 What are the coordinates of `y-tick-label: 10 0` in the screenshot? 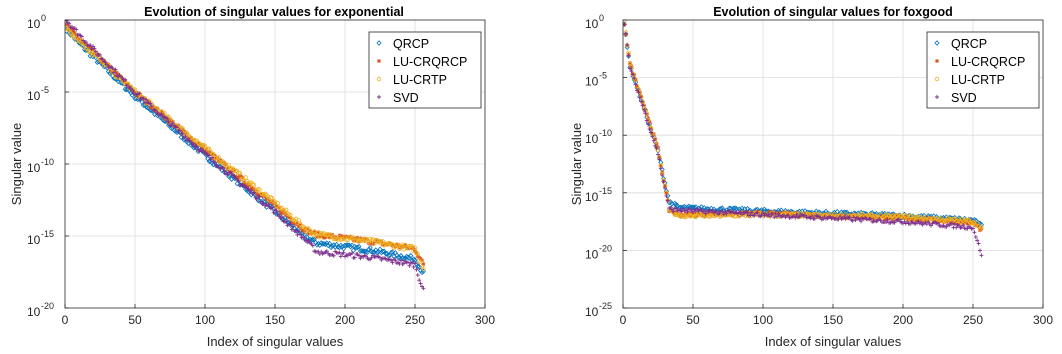 It's located at (36, 22).